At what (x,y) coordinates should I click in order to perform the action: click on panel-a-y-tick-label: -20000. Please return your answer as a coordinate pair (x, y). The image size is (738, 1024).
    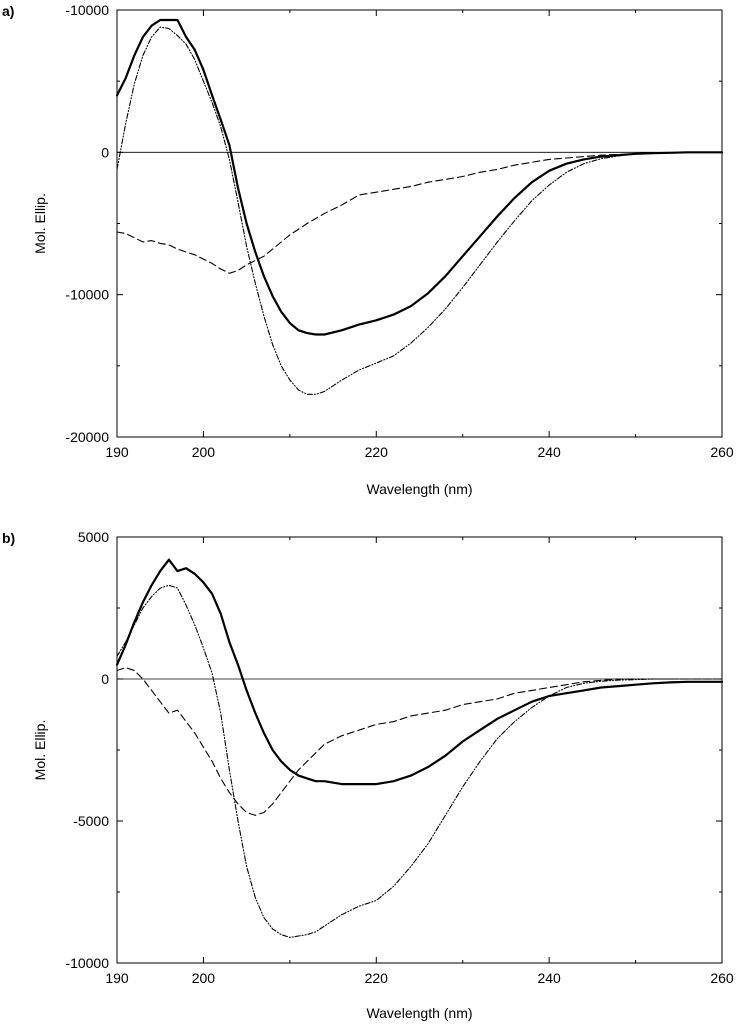
    Looking at the image, I should click on (87, 437).